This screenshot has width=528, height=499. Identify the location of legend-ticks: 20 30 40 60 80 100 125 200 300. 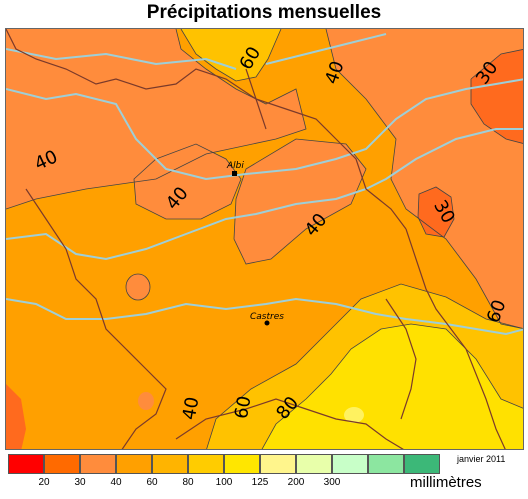
(218, 484).